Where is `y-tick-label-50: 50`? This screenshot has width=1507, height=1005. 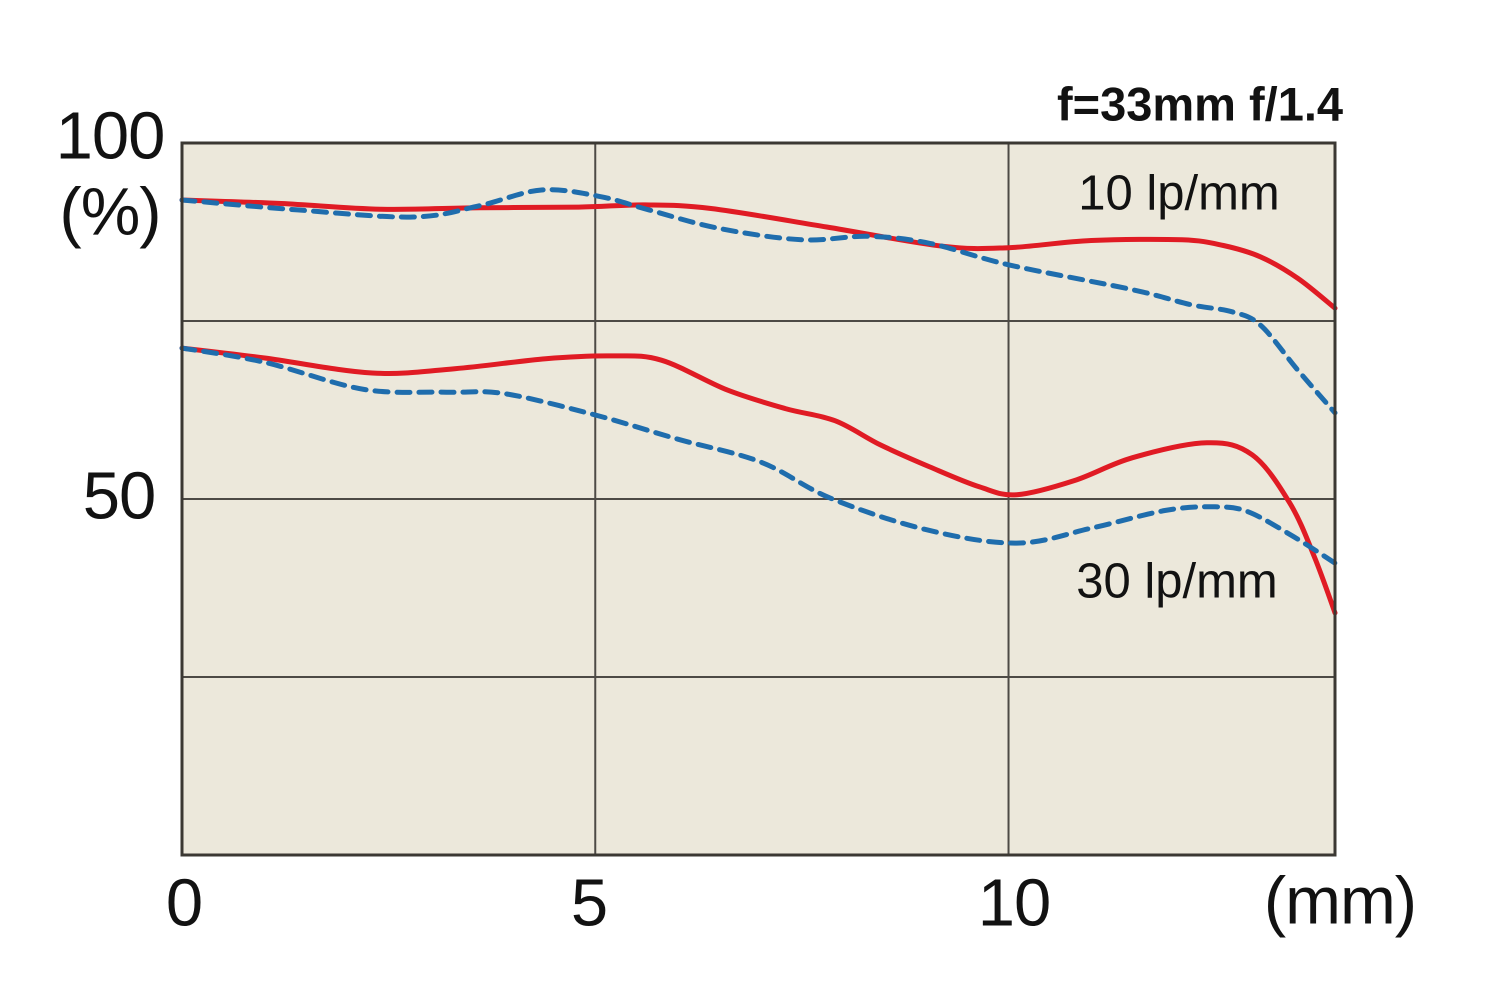
y-tick-label-50: 50 is located at coordinates (119, 496).